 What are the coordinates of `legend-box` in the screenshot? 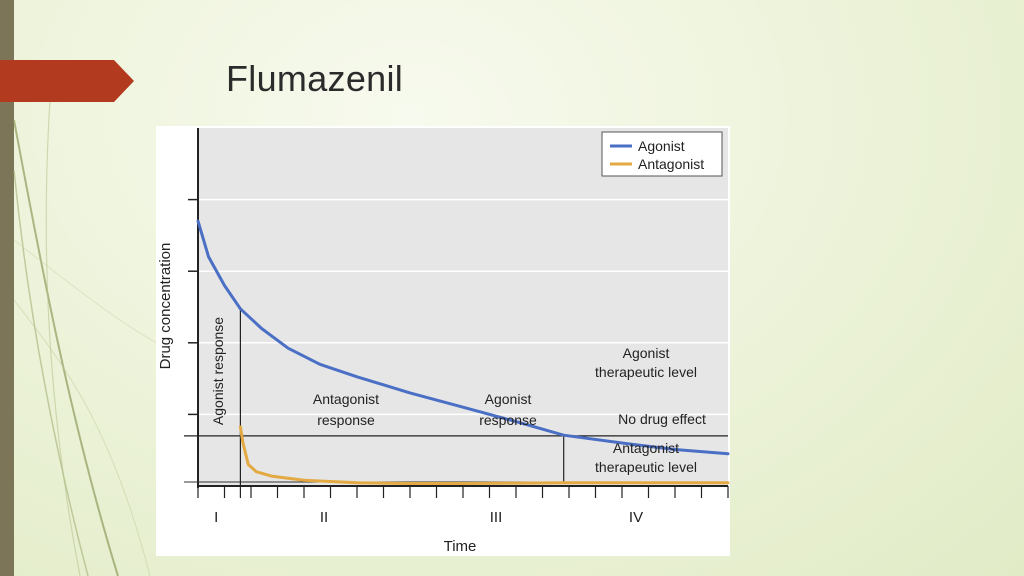 It's located at (662, 154).